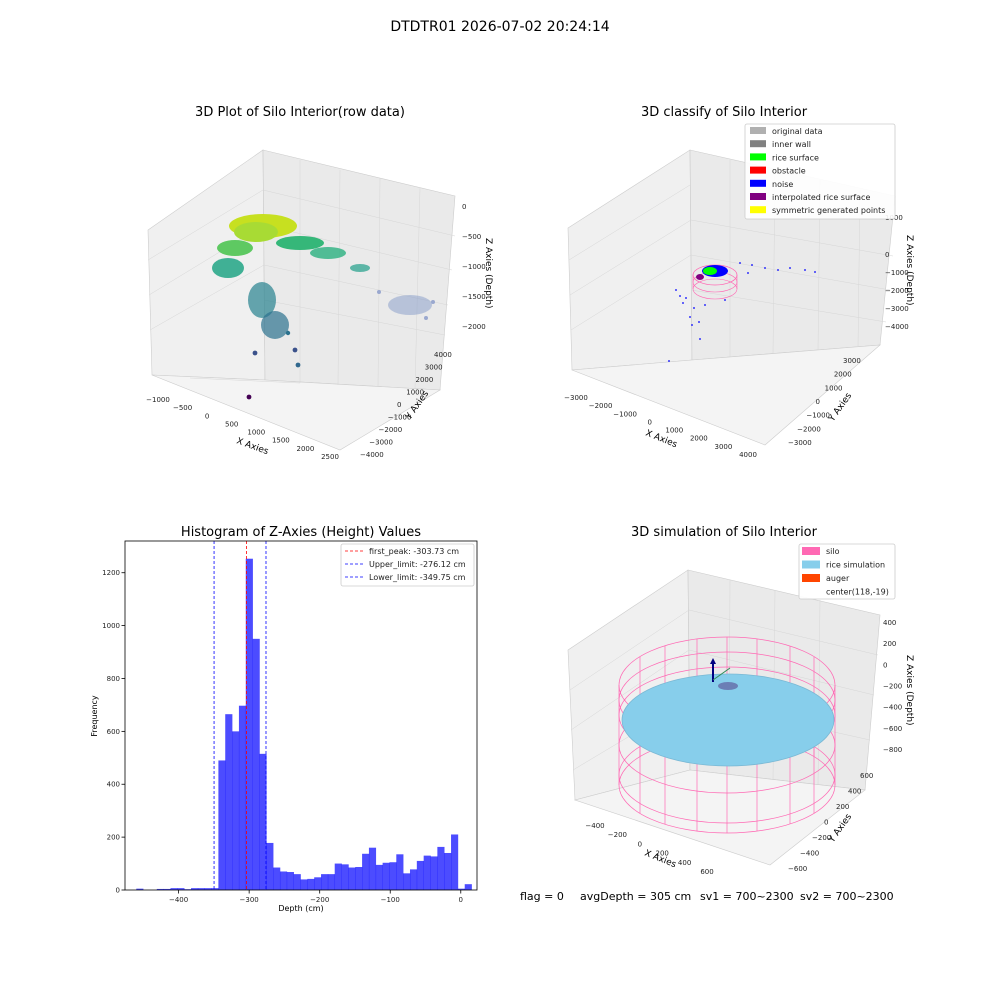 This screenshot has height=1004, width=1000. Describe the element at coordinates (474, 267) in the screenshot. I see `raw-3d-ztick: −1000` at that location.